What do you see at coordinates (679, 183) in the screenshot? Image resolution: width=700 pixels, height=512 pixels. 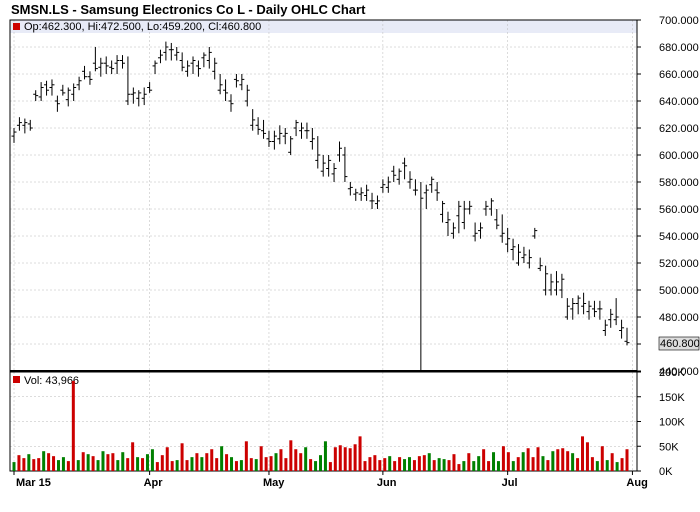 I see `price-y-tick-label: 580.000` at bounding box center [679, 183].